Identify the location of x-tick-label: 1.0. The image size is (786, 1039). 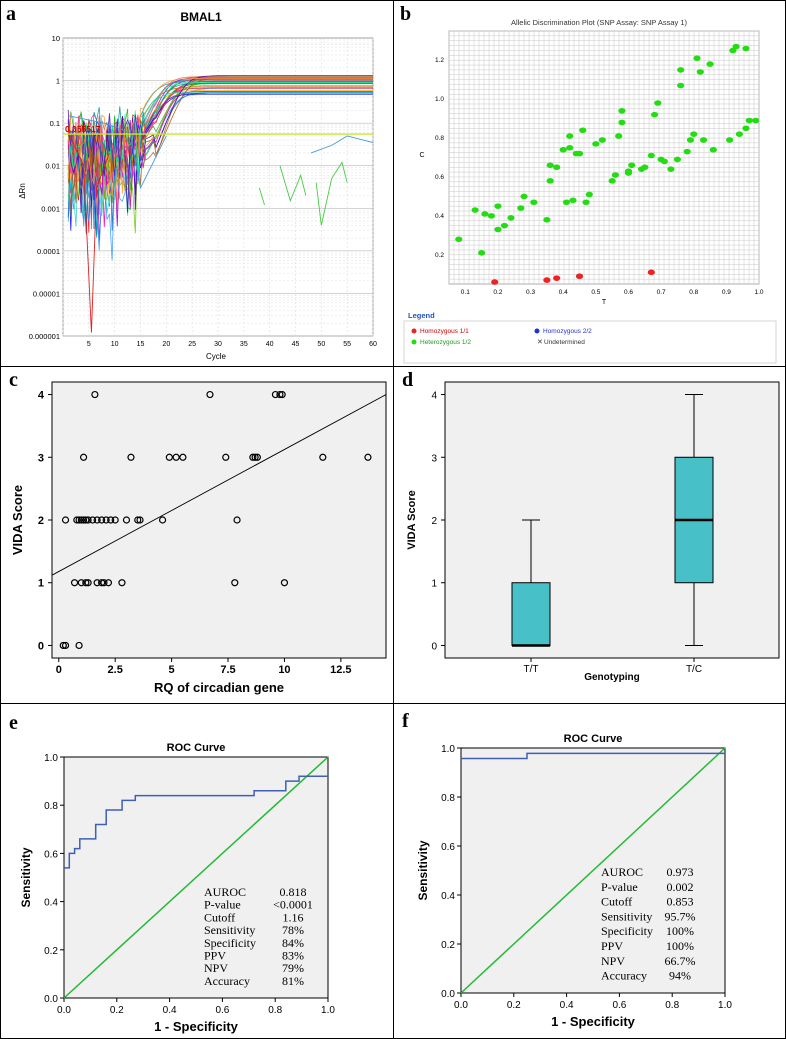
(758, 292).